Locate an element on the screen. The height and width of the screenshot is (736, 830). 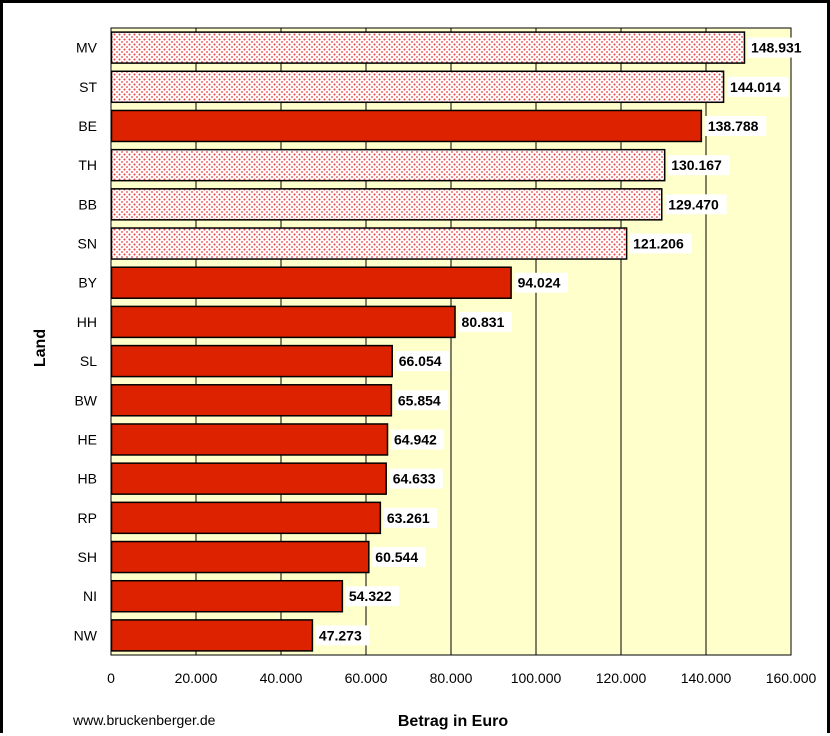
y-tick-label: TH is located at coordinates (87, 165).